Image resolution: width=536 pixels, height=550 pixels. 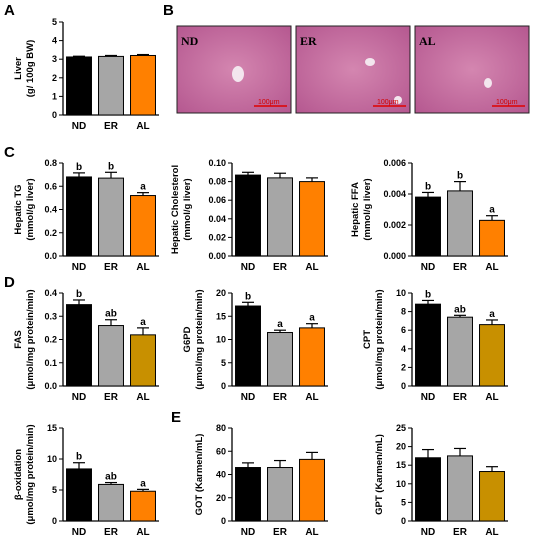 What do you see at coordinates (50, 386) in the screenshot?
I see `y-tick-label: 0.0` at bounding box center [50, 386].